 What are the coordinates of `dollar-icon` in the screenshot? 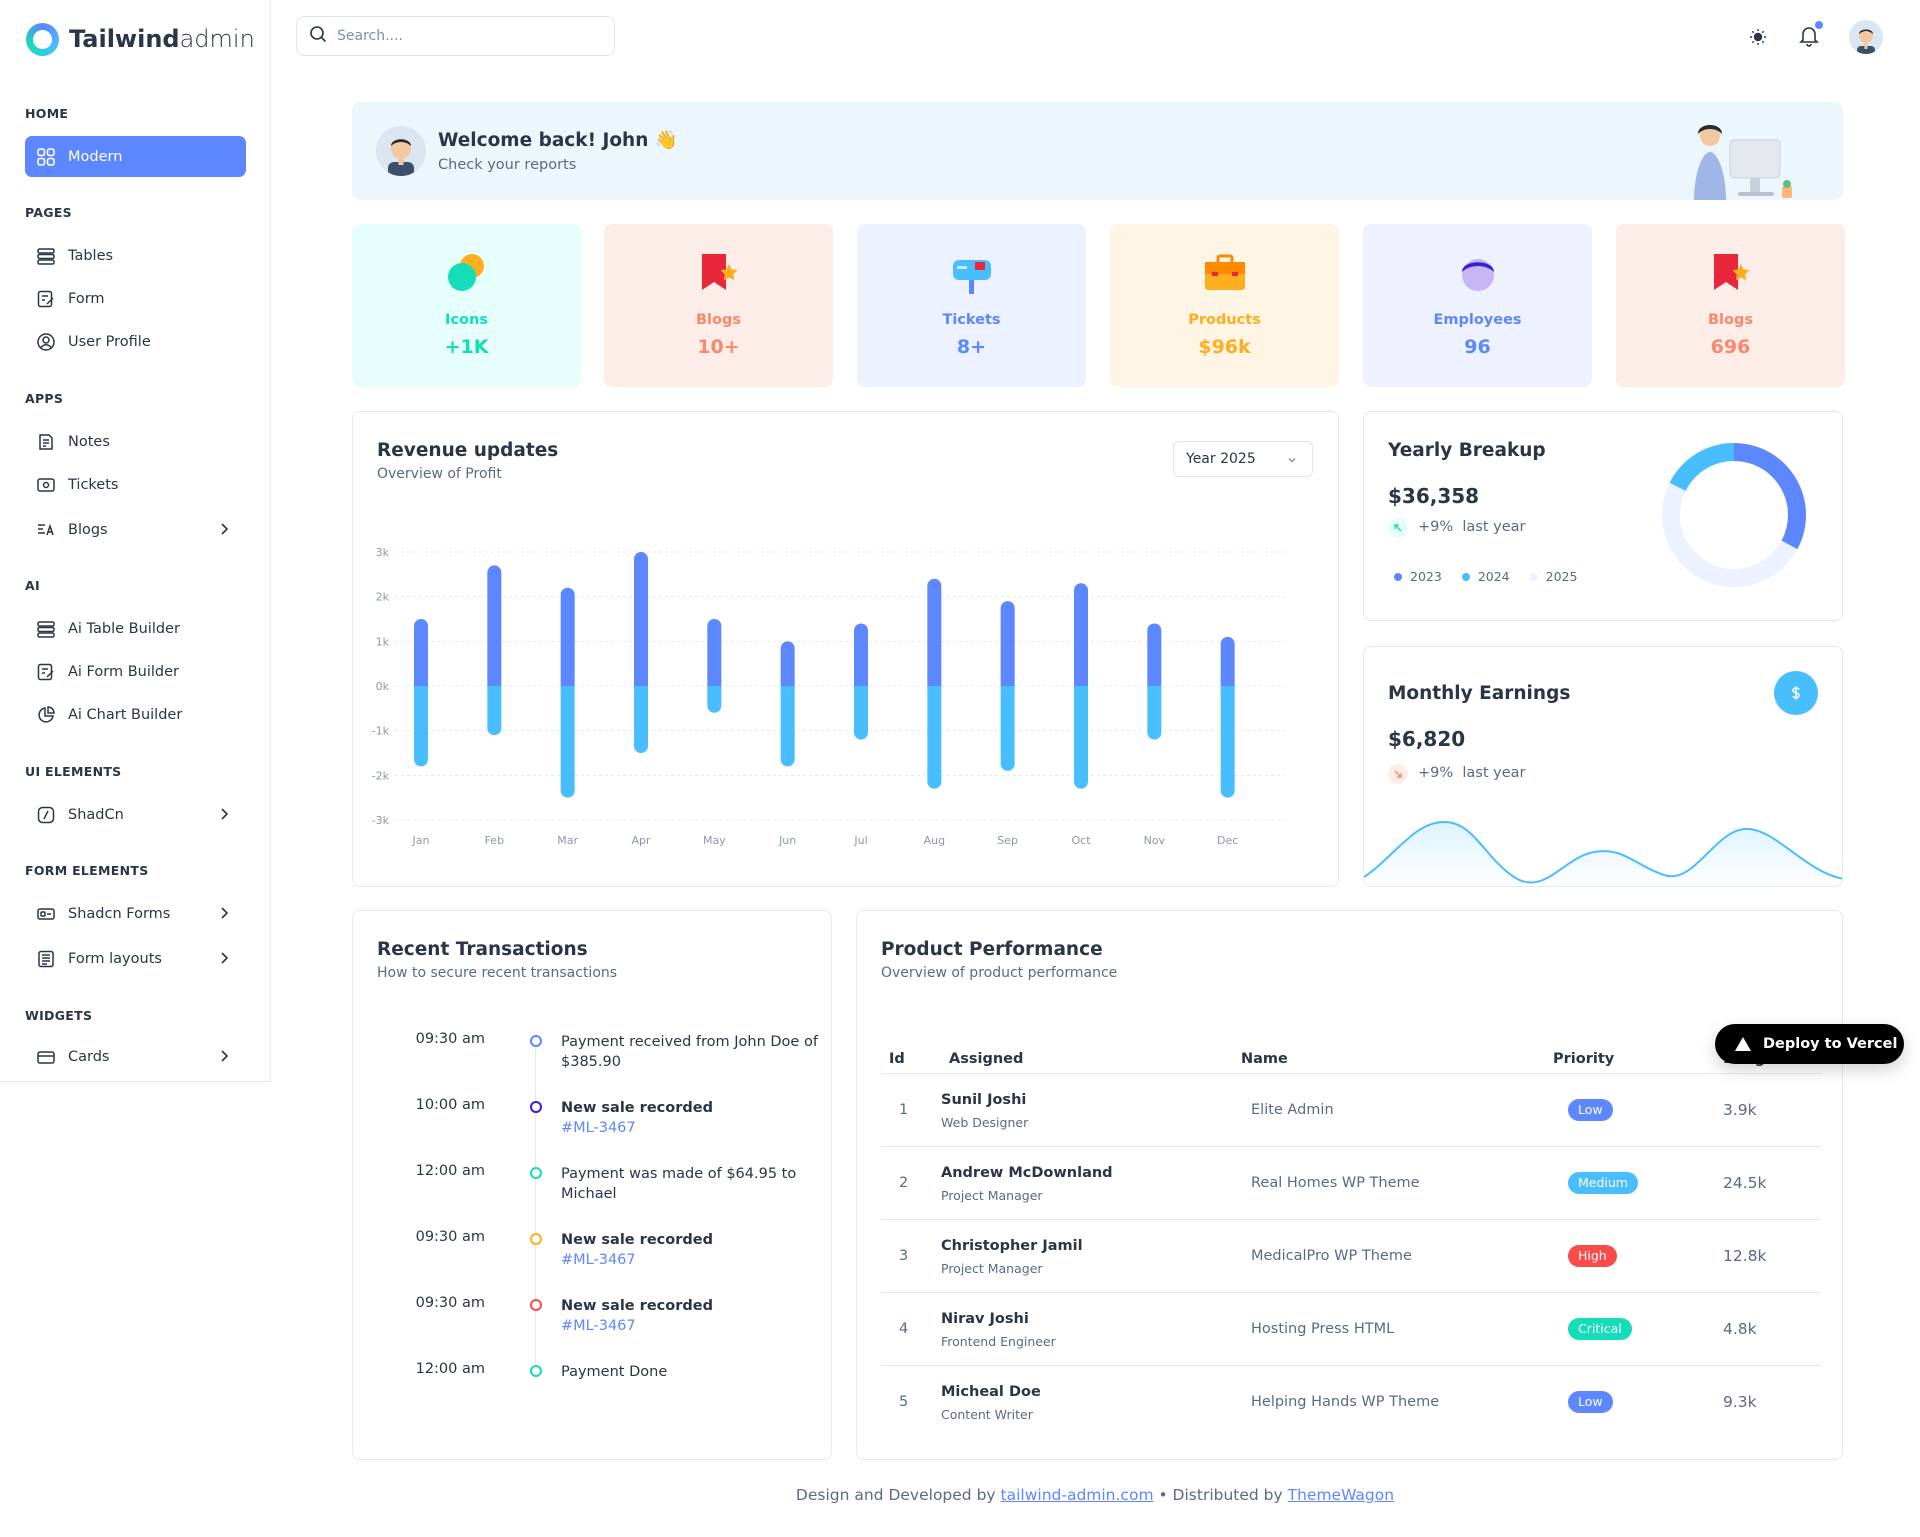 It's located at (1796, 693).